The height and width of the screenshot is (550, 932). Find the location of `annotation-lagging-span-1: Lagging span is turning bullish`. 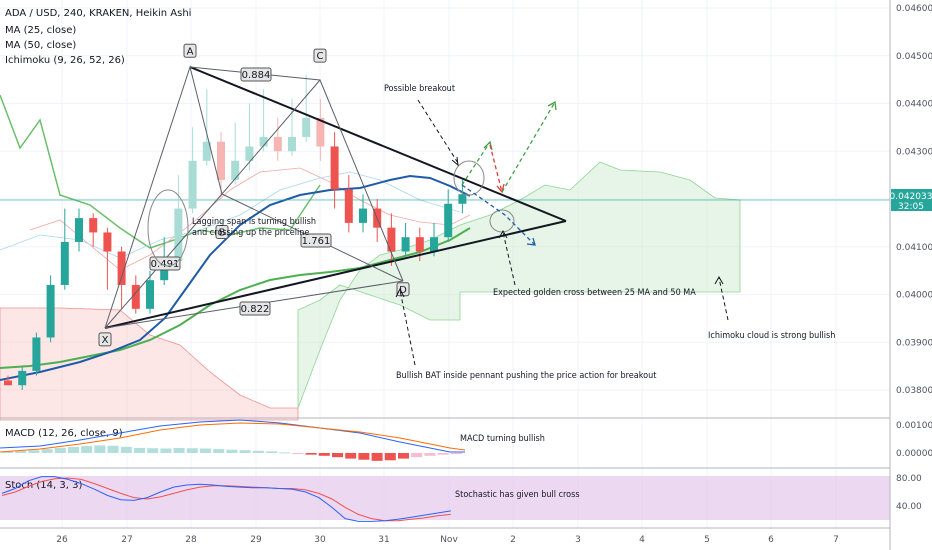

annotation-lagging-span-1: Lagging span is turning bullish is located at coordinates (254, 222).